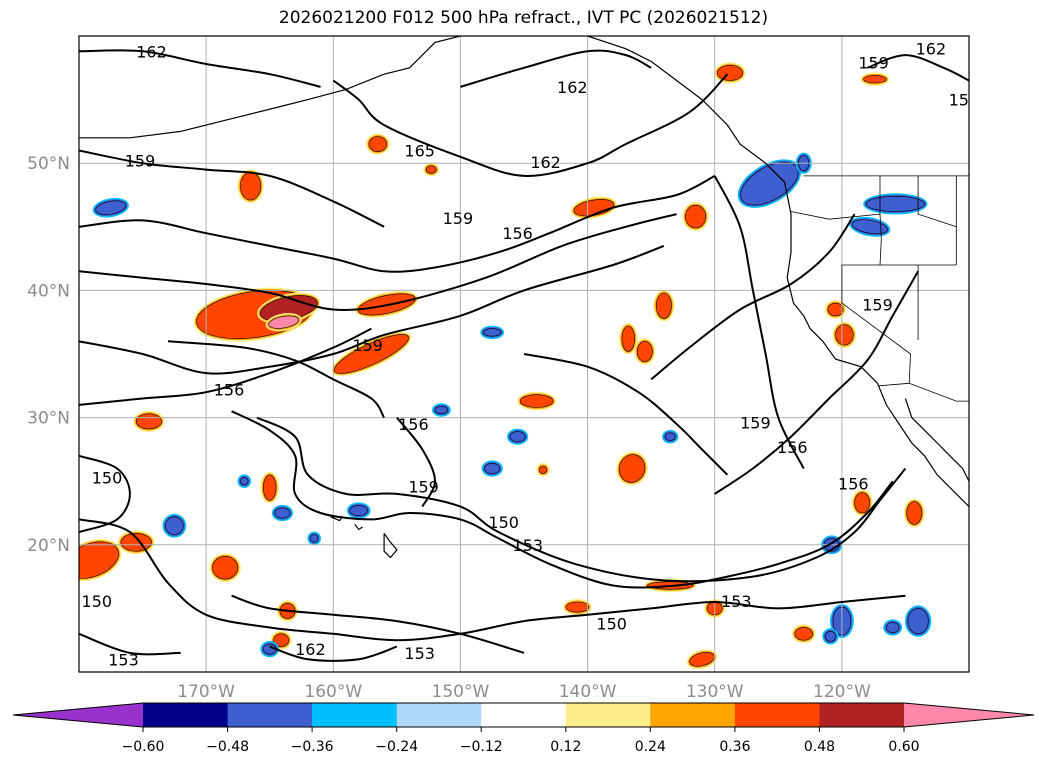  Describe the element at coordinates (481, 747) in the screenshot. I see `colorbar-tick-label: −0.12` at that location.